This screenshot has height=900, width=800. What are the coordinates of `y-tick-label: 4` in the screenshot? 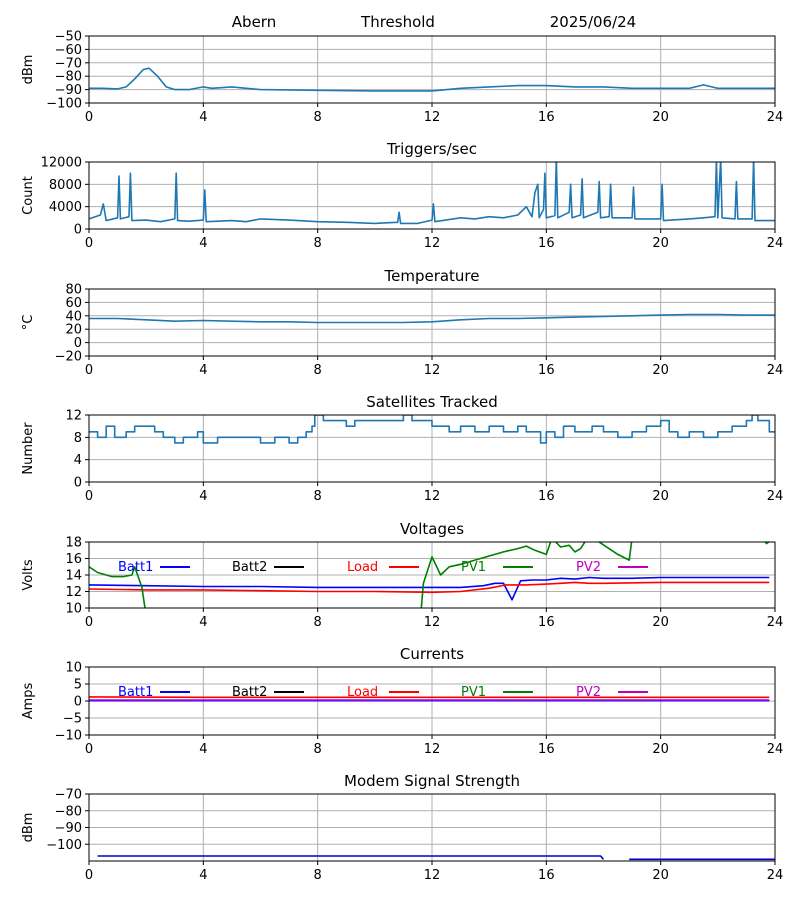 It's located at (78, 460).